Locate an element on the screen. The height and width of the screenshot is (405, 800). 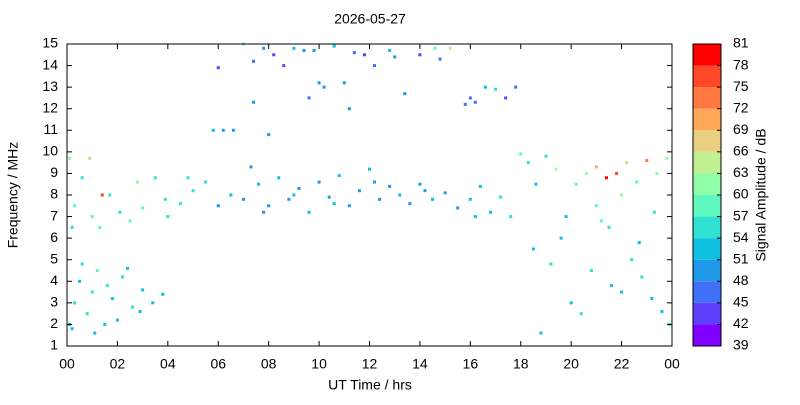
x-tick-label: 10 is located at coordinates (319, 364).